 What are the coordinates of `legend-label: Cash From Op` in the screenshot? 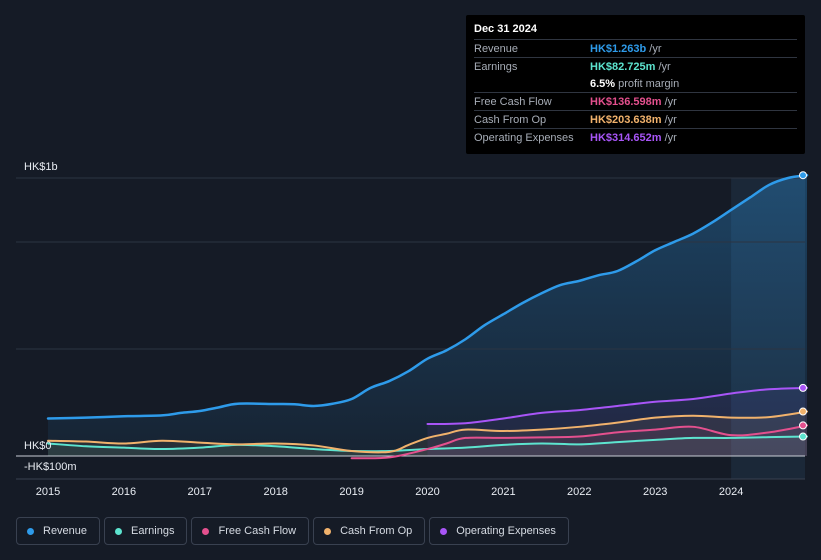 It's located at (376, 531).